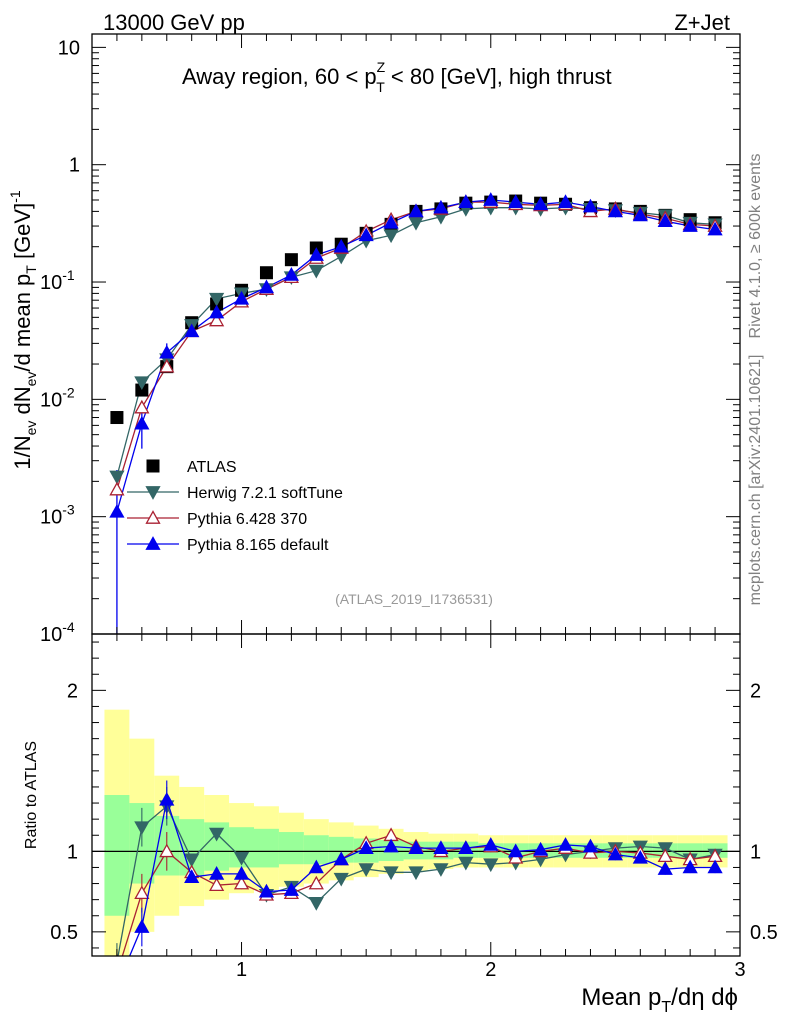  I want to click on main-y-tick-label: 10⁻⁴, so click(57, 632).